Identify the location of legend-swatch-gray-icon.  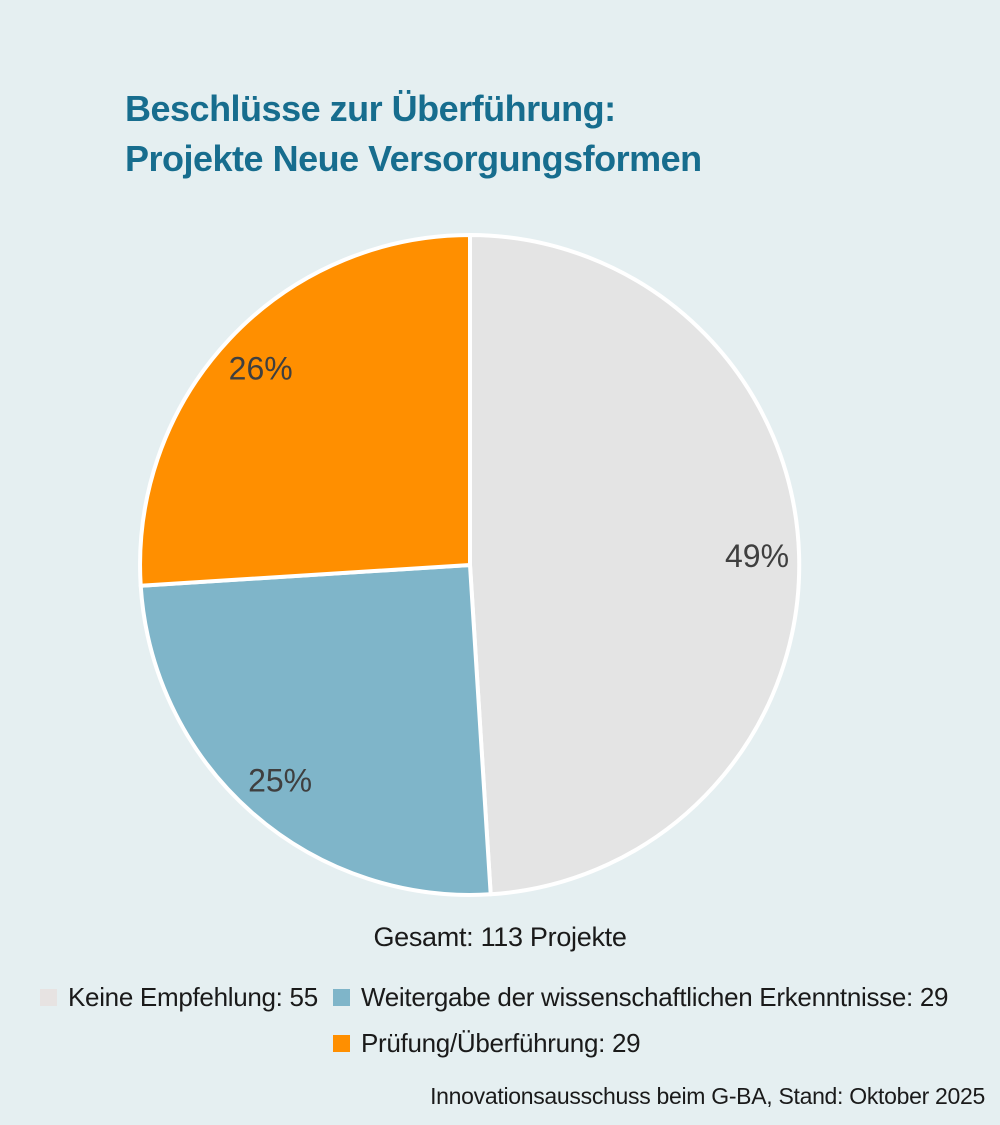
(48, 997).